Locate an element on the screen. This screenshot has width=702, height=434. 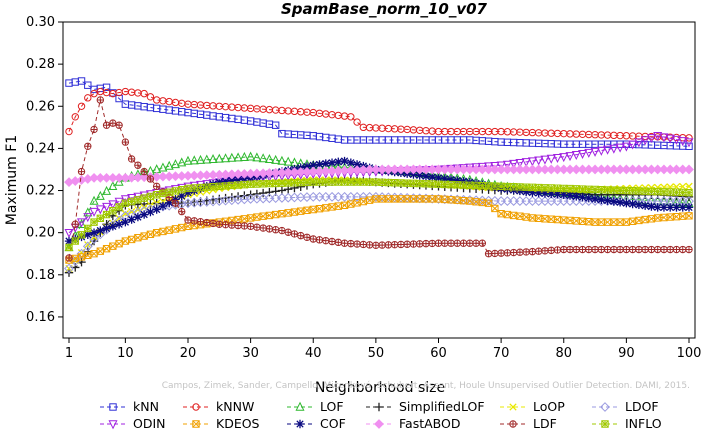
x-tick-label: 50 is located at coordinates (376, 353).